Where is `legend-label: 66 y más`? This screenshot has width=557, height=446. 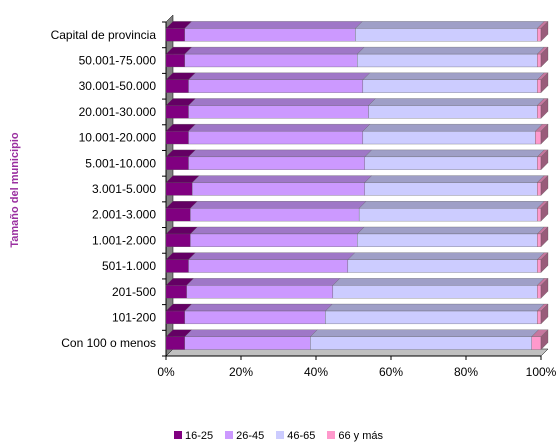
legend-label: 66 y más is located at coordinates (361, 436).